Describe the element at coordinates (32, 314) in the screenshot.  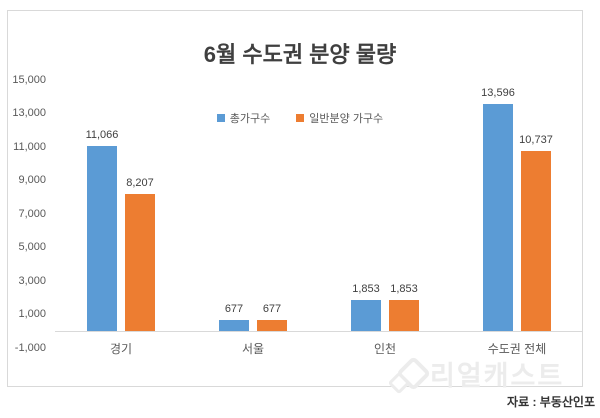
I see `y-axis-tick-1000: 1,000` at that location.